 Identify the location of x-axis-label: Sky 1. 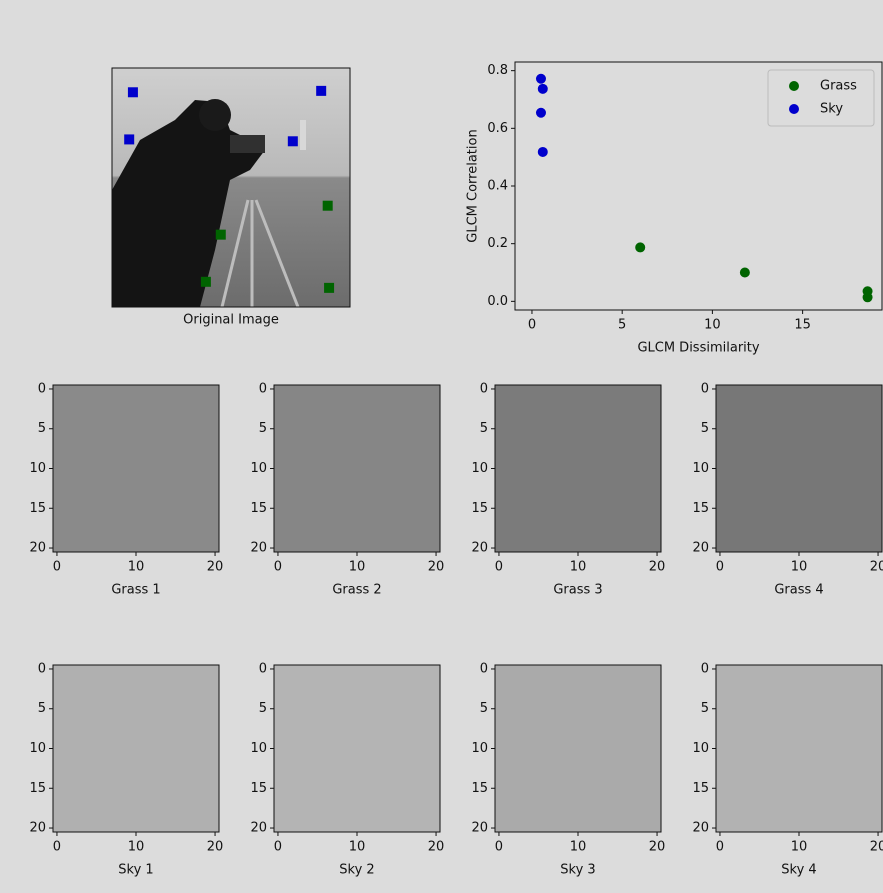
(135, 870).